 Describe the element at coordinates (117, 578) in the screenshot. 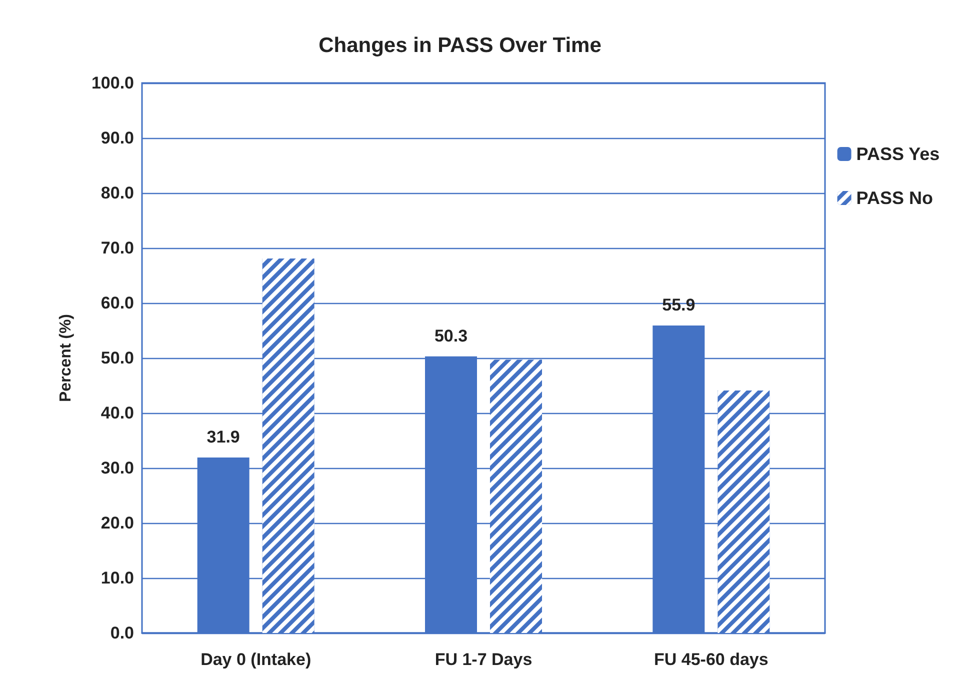

I see `y-tick-label: 10.0` at that location.